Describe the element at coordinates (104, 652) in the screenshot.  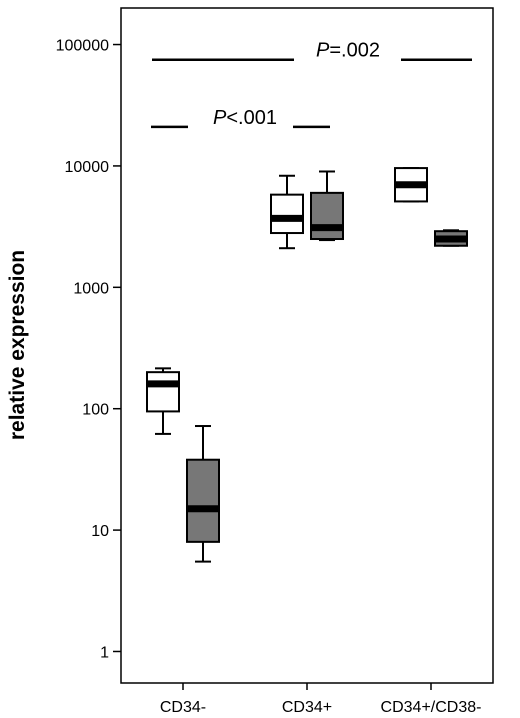
I see `y-tick-label-0: 1` at that location.